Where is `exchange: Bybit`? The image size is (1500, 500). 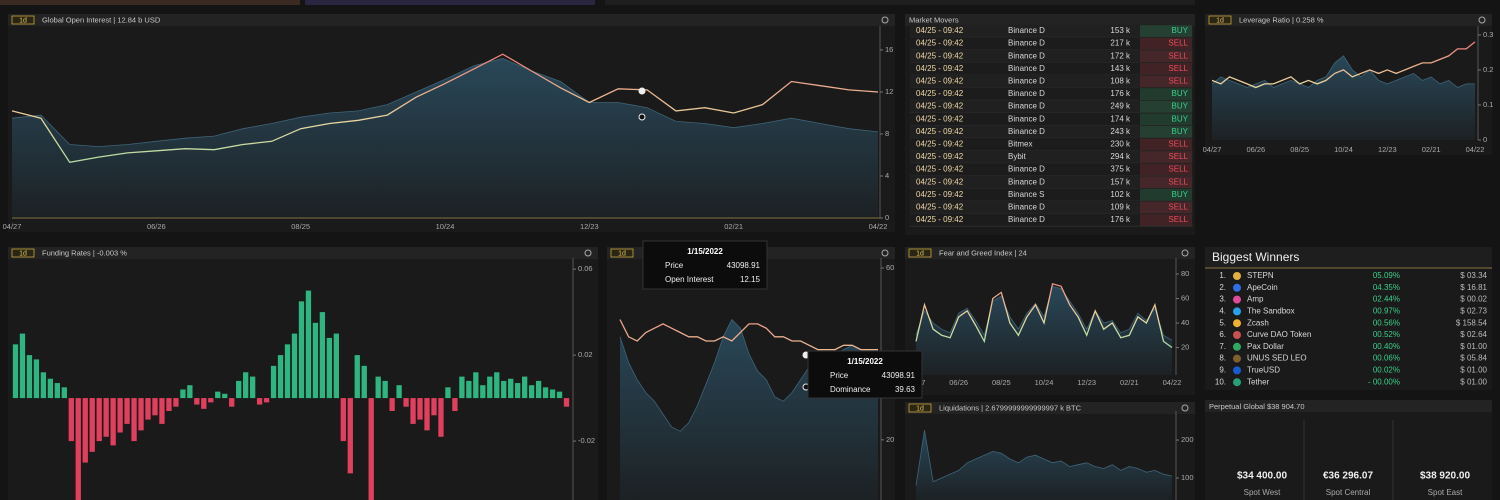 exchange: Bybit is located at coordinates (1017, 156).